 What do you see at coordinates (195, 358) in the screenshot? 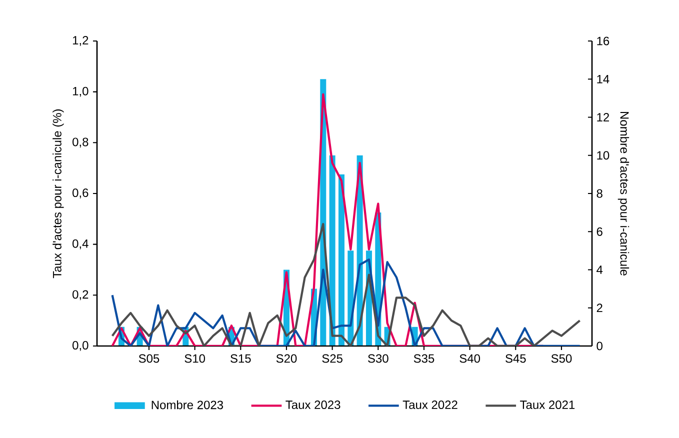
I see `x-tick-label: S10` at bounding box center [195, 358].